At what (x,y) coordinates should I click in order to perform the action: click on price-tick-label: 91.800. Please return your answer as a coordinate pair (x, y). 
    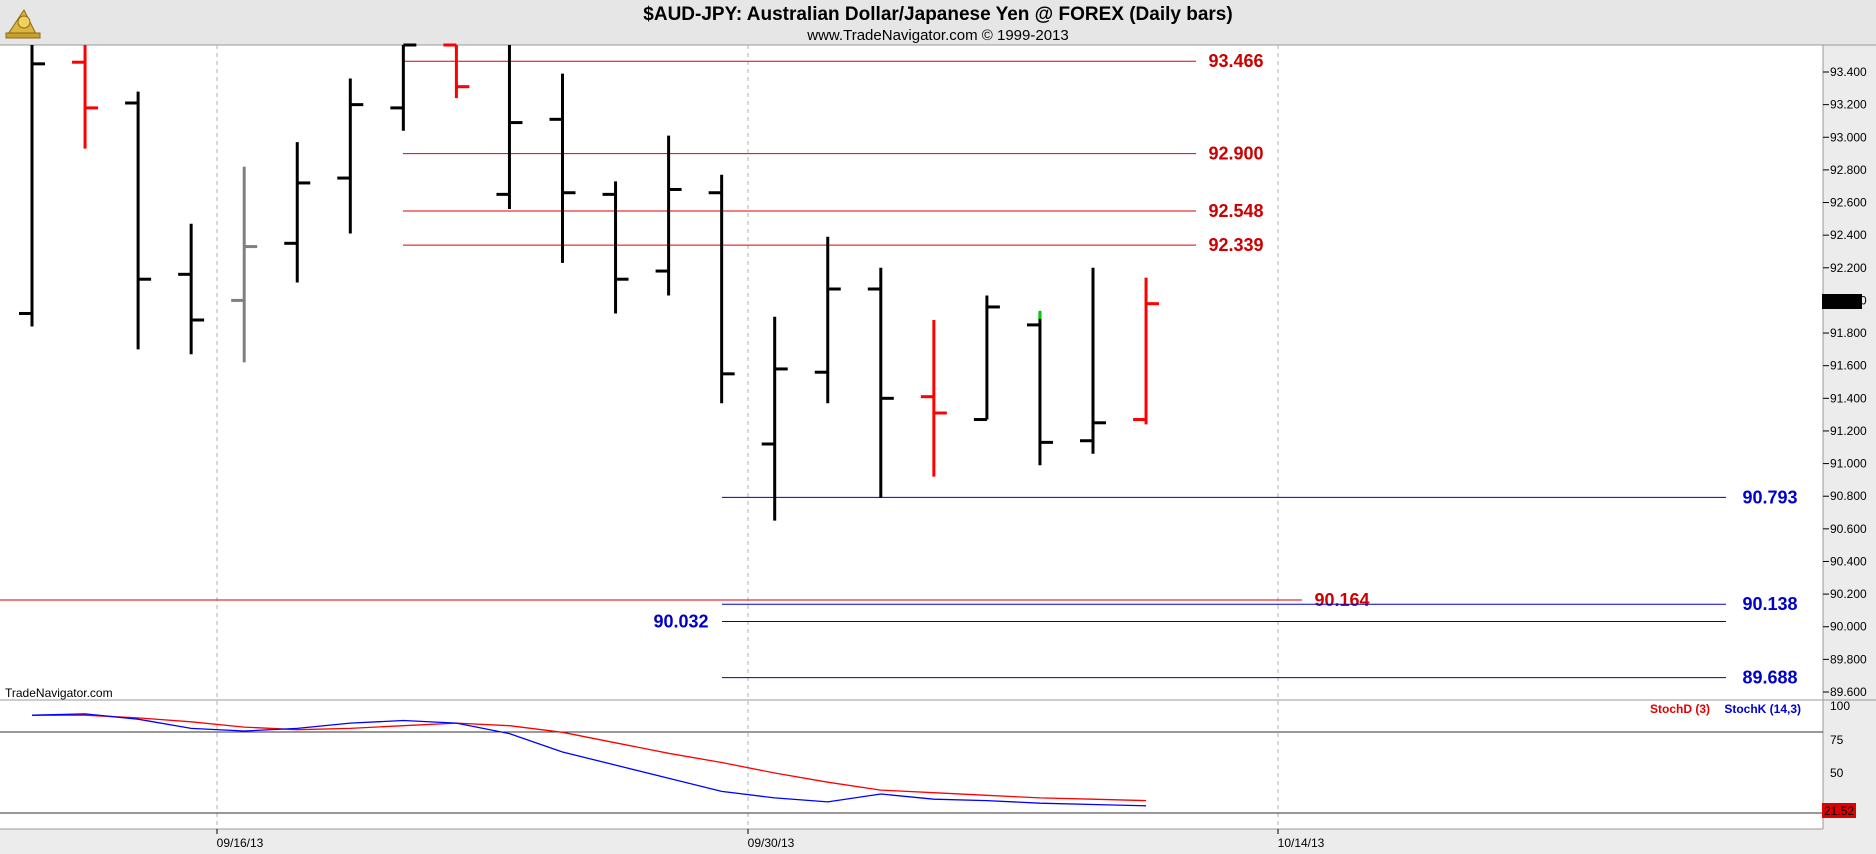
    Looking at the image, I should click on (1848, 333).